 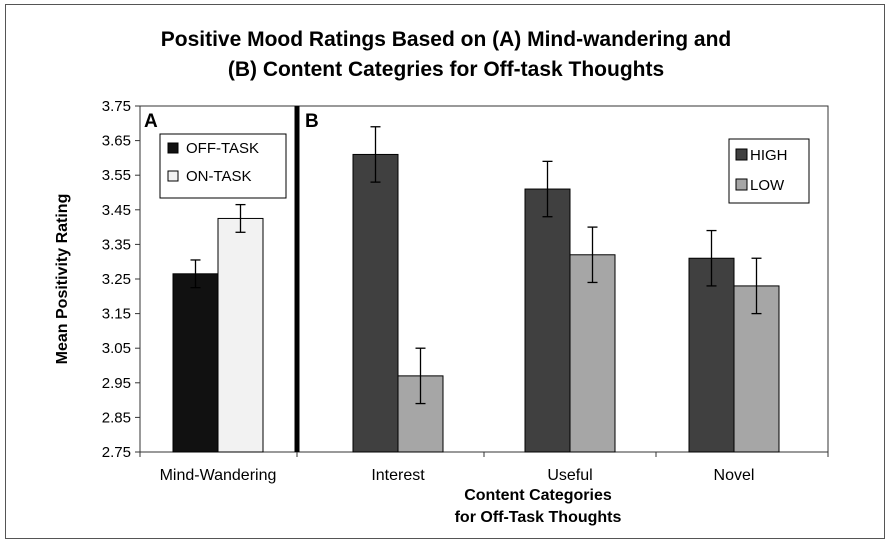 I want to click on bar-off-task, so click(x=195, y=363).